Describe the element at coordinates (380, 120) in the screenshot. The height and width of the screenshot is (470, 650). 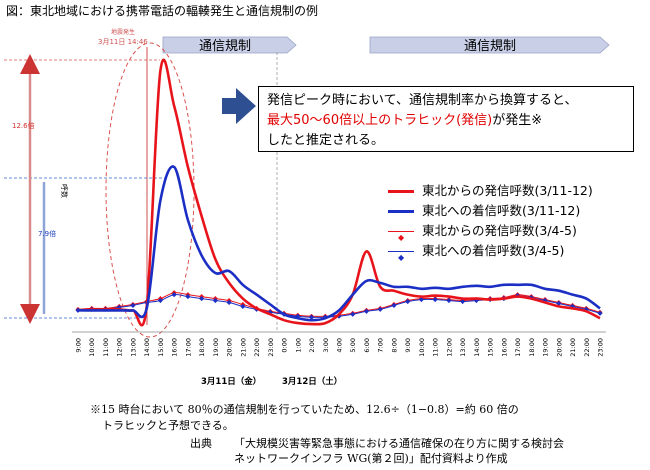
I see `callout-highlight: 最大50～60倍以上のトラヒック(発信)` at that location.